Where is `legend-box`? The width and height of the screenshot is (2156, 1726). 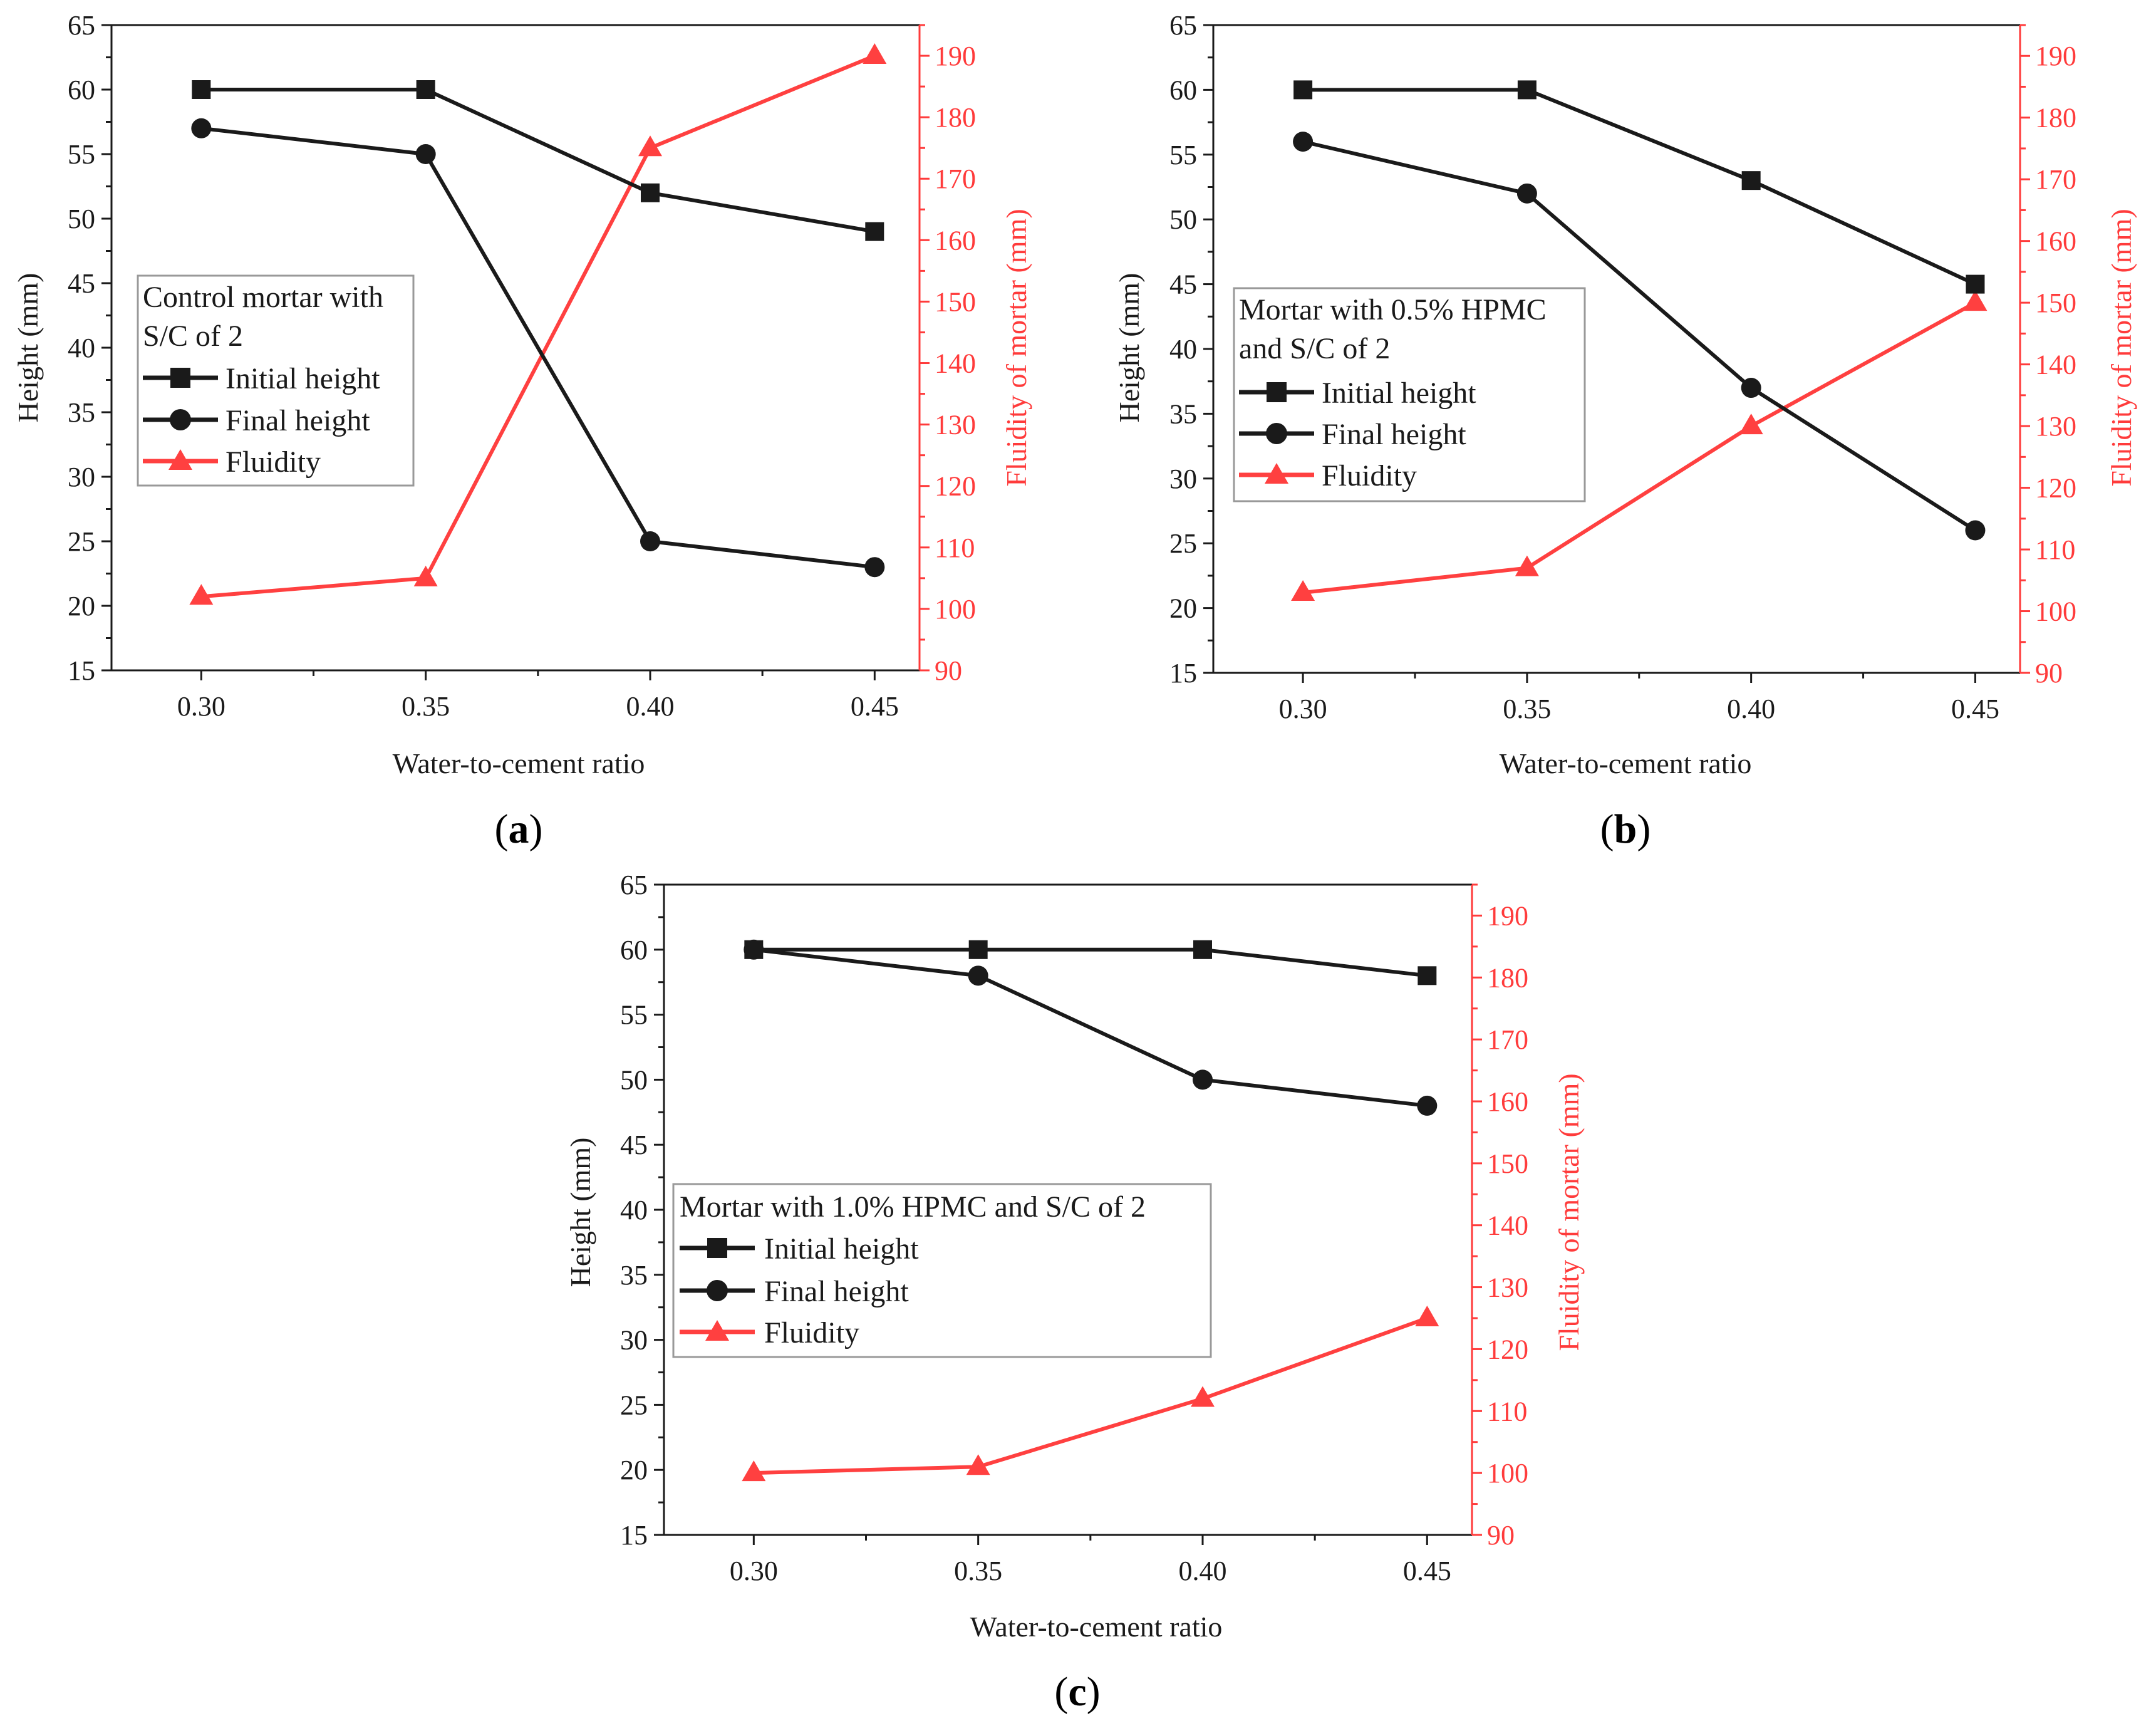
legend-box is located at coordinates (1409, 394).